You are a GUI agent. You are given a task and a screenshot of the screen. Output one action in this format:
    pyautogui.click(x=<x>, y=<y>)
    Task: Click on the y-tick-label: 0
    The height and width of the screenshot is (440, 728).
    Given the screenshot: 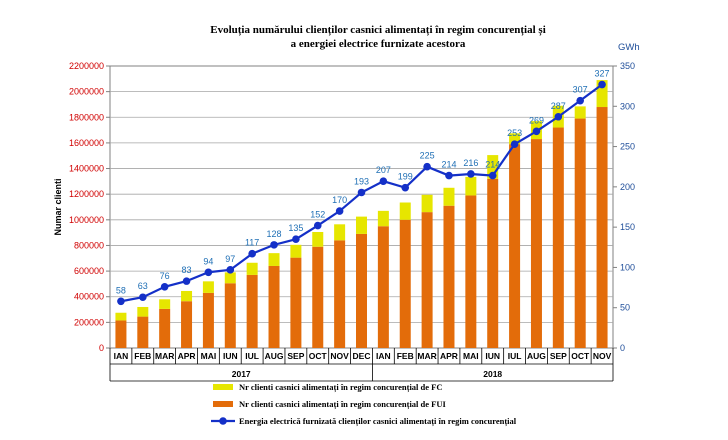 What is the action you would take?
    pyautogui.click(x=101, y=348)
    